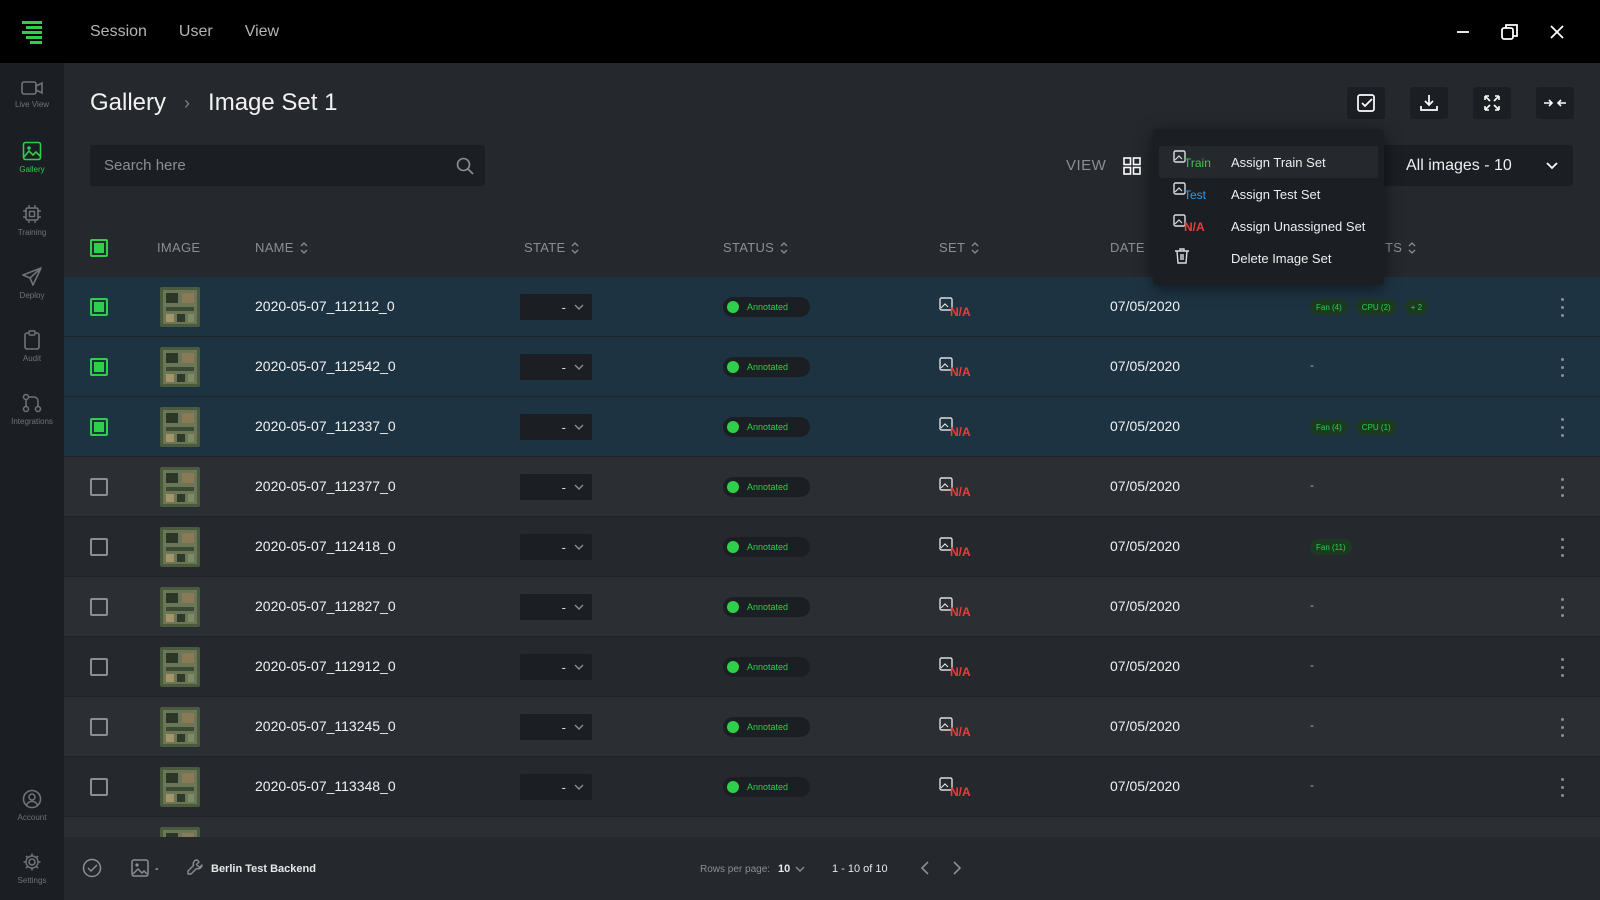 This screenshot has width=1600, height=900. I want to click on image-name: 2020-05-07_112377_0, so click(325, 486).